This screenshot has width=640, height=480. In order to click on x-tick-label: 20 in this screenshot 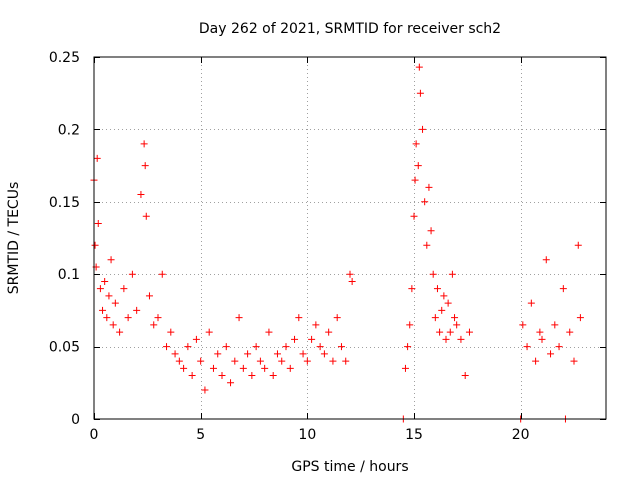, I will do `click(521, 435)`.